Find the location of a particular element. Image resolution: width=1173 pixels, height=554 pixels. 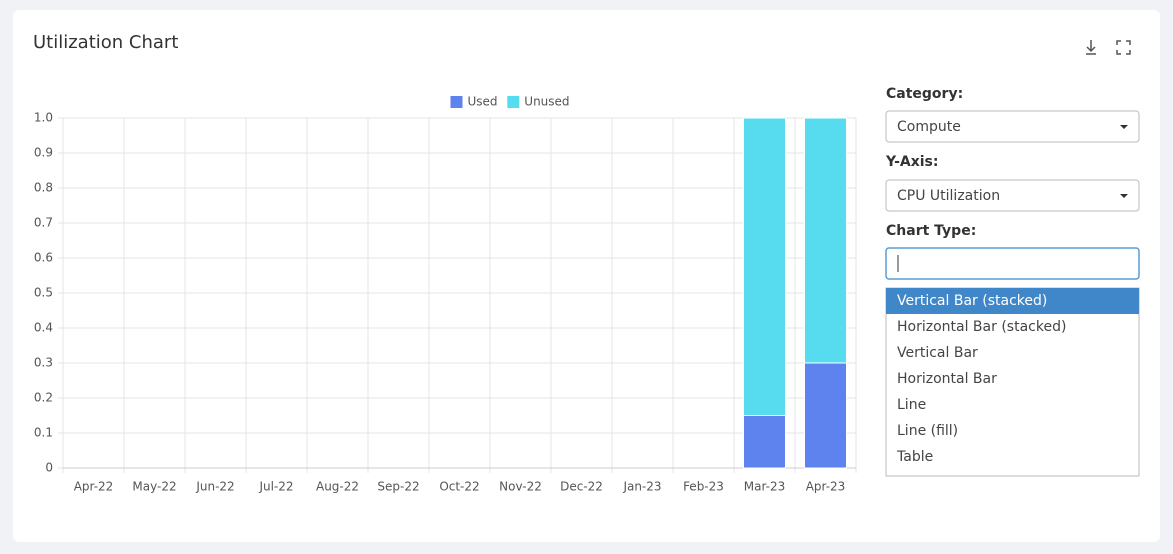

x-tick-label: Apr-22 is located at coordinates (94, 487).